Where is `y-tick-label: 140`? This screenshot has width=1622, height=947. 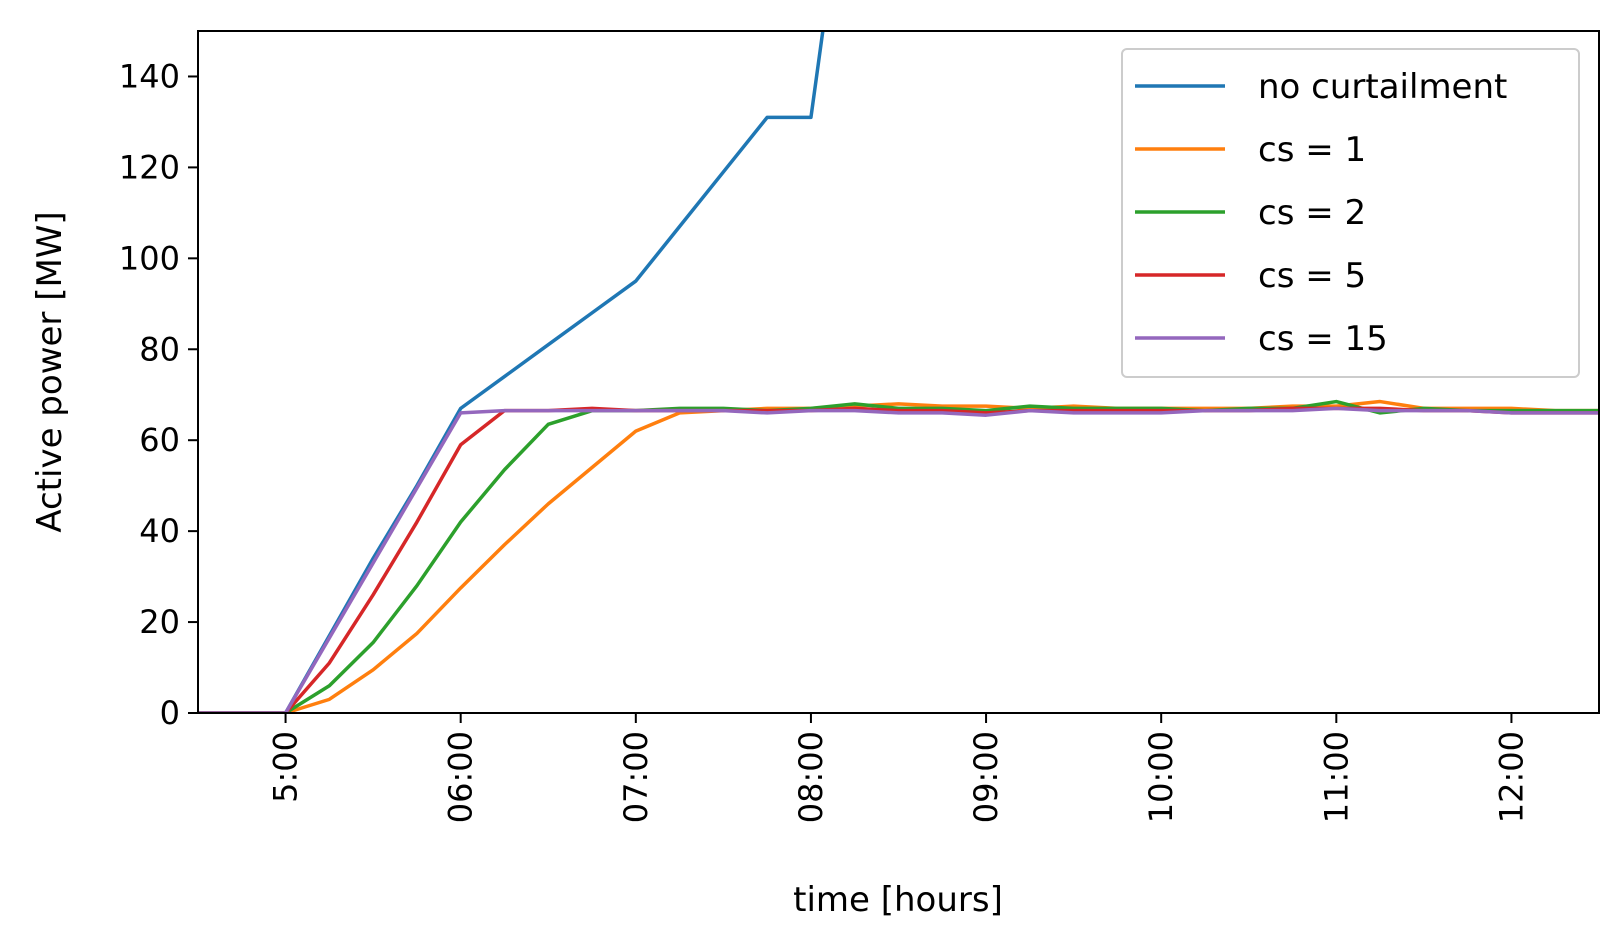 y-tick-label: 140 is located at coordinates (149, 76).